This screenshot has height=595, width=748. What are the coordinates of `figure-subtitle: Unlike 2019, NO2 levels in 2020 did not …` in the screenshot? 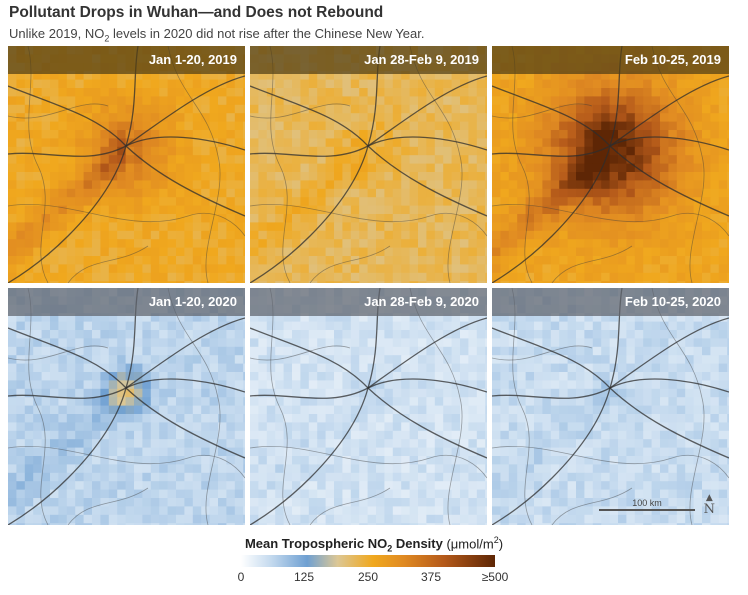 It's located at (217, 35).